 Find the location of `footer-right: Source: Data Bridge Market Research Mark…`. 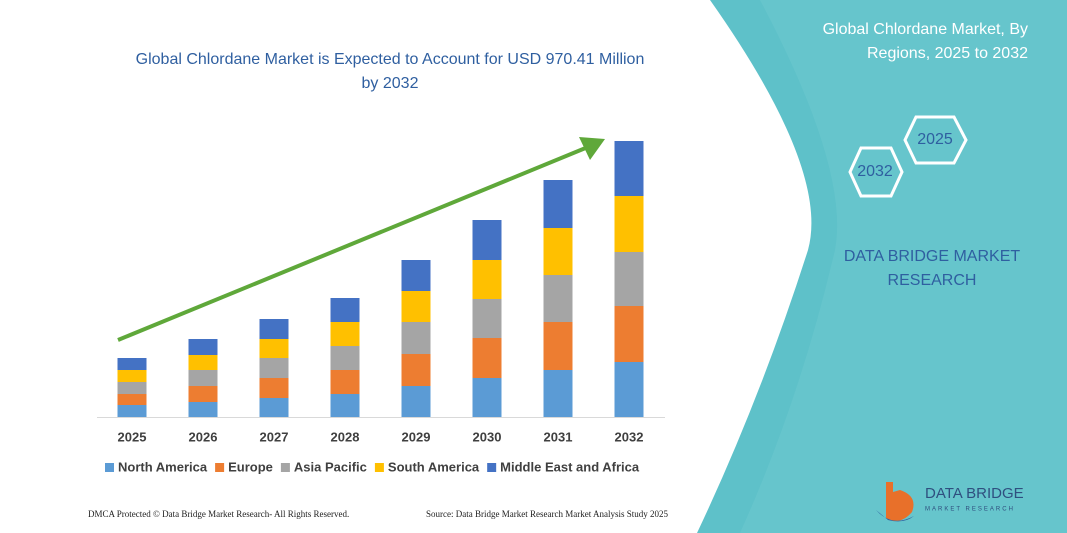

footer-right: Source: Data Bridge Market Research Mark… is located at coordinates (547, 514).